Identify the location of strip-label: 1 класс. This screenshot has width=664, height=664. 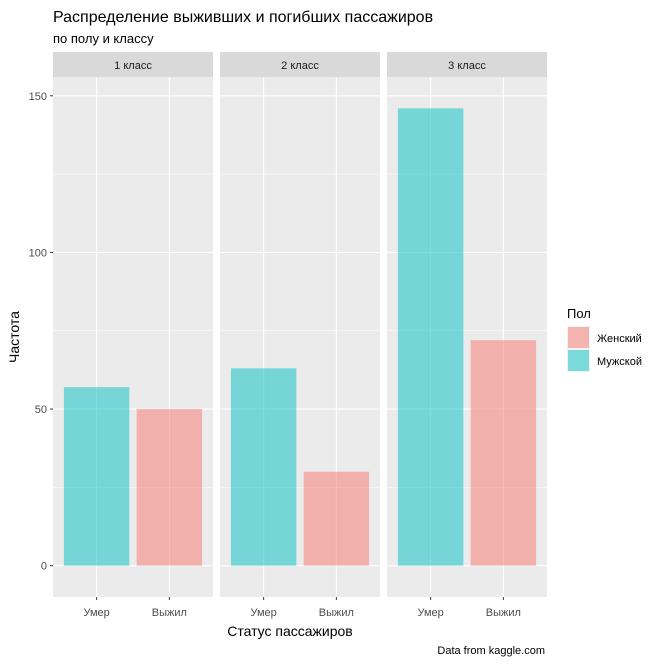
(133, 66).